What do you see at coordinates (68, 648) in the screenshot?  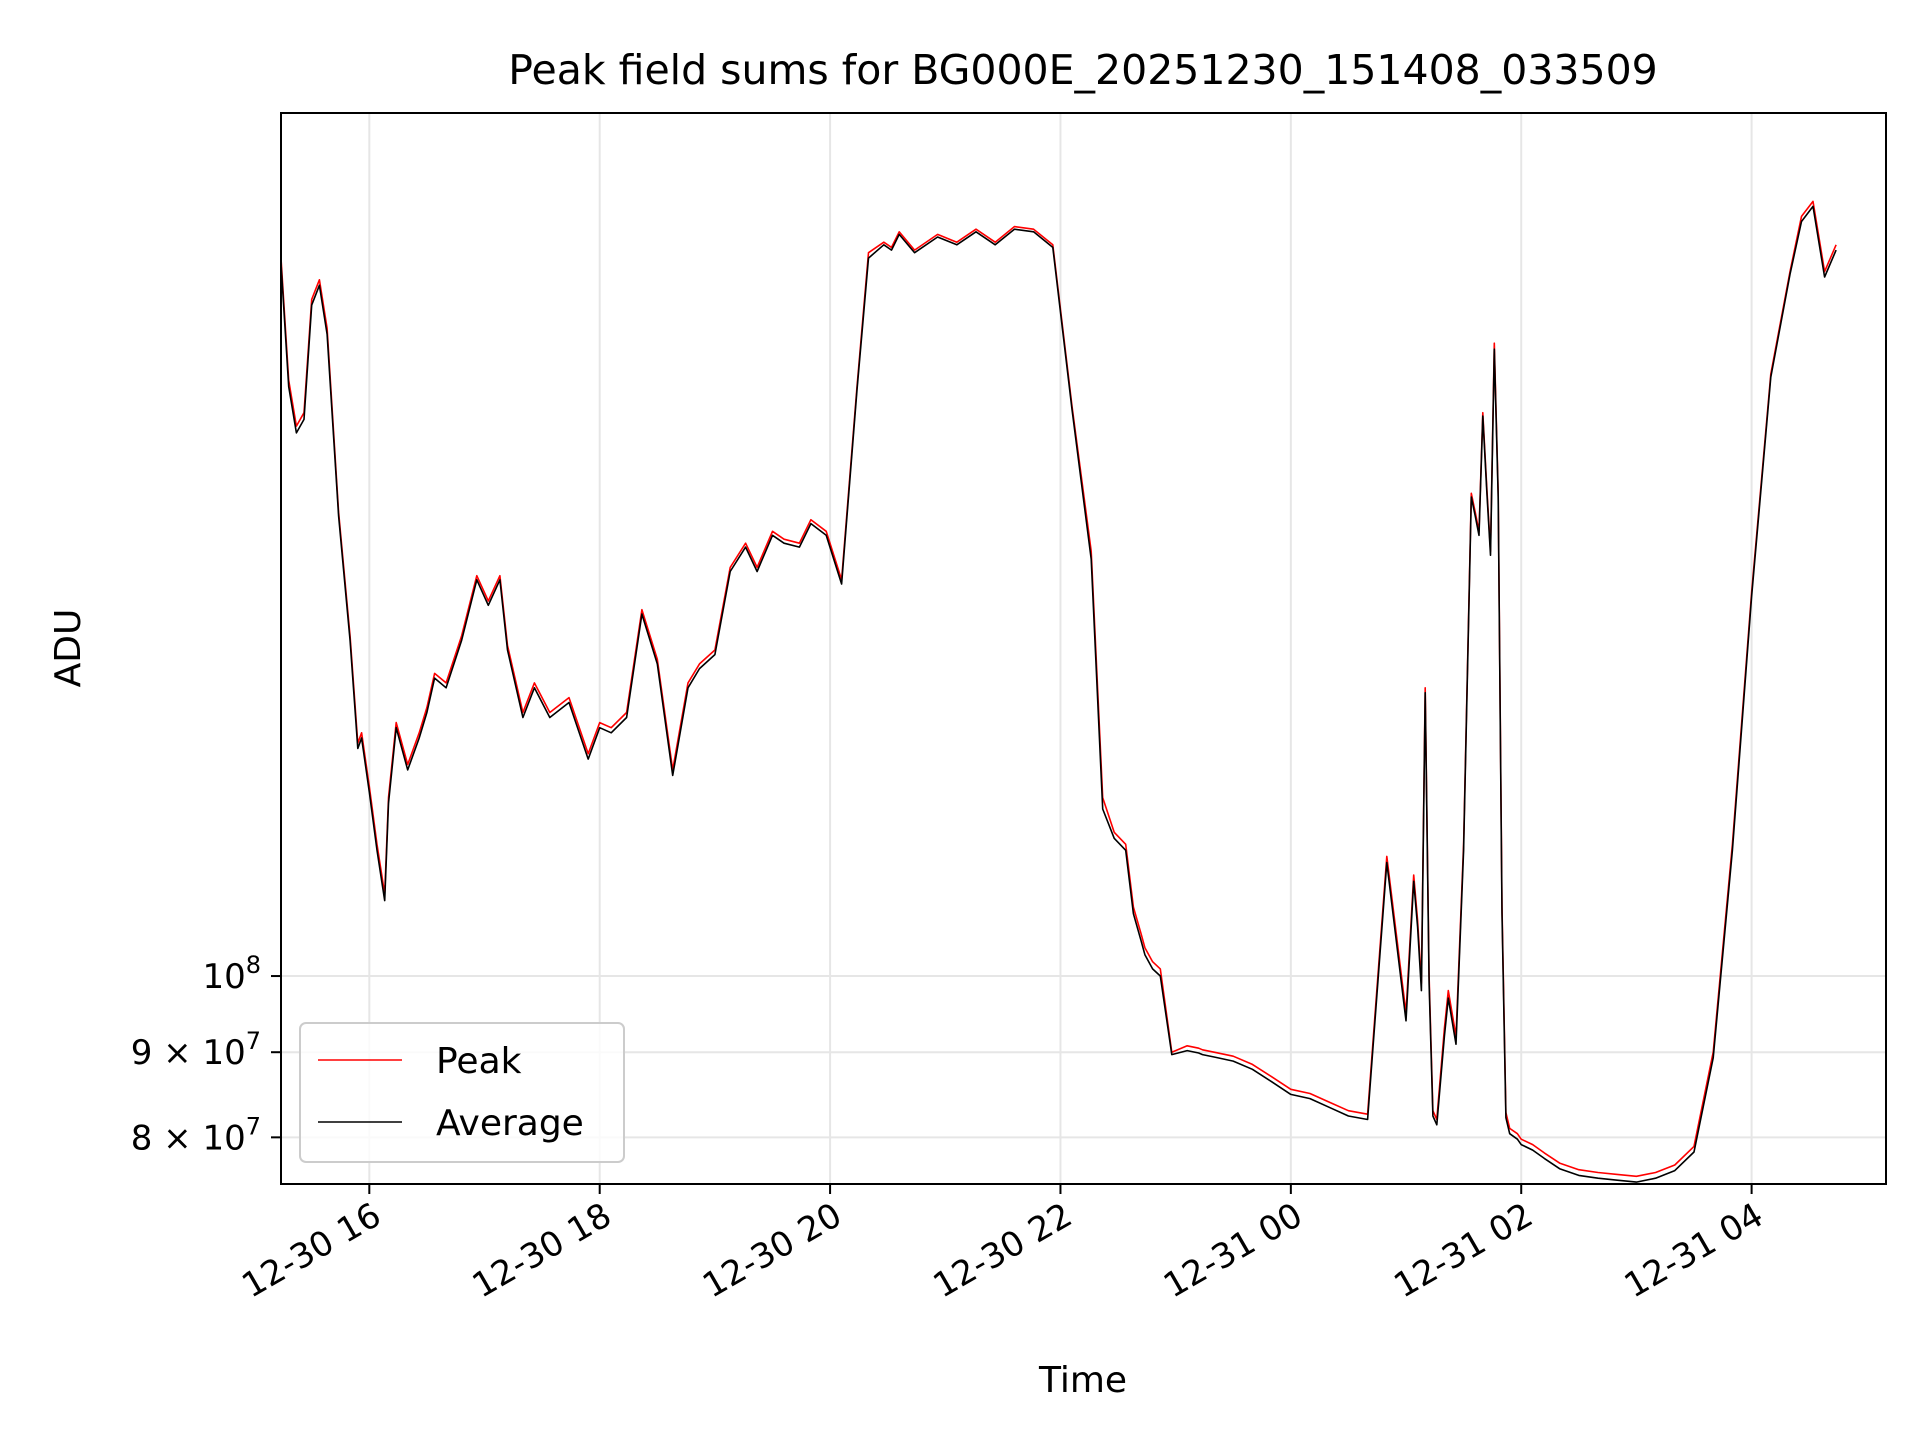 I see `y-axis-label: ADU` at bounding box center [68, 648].